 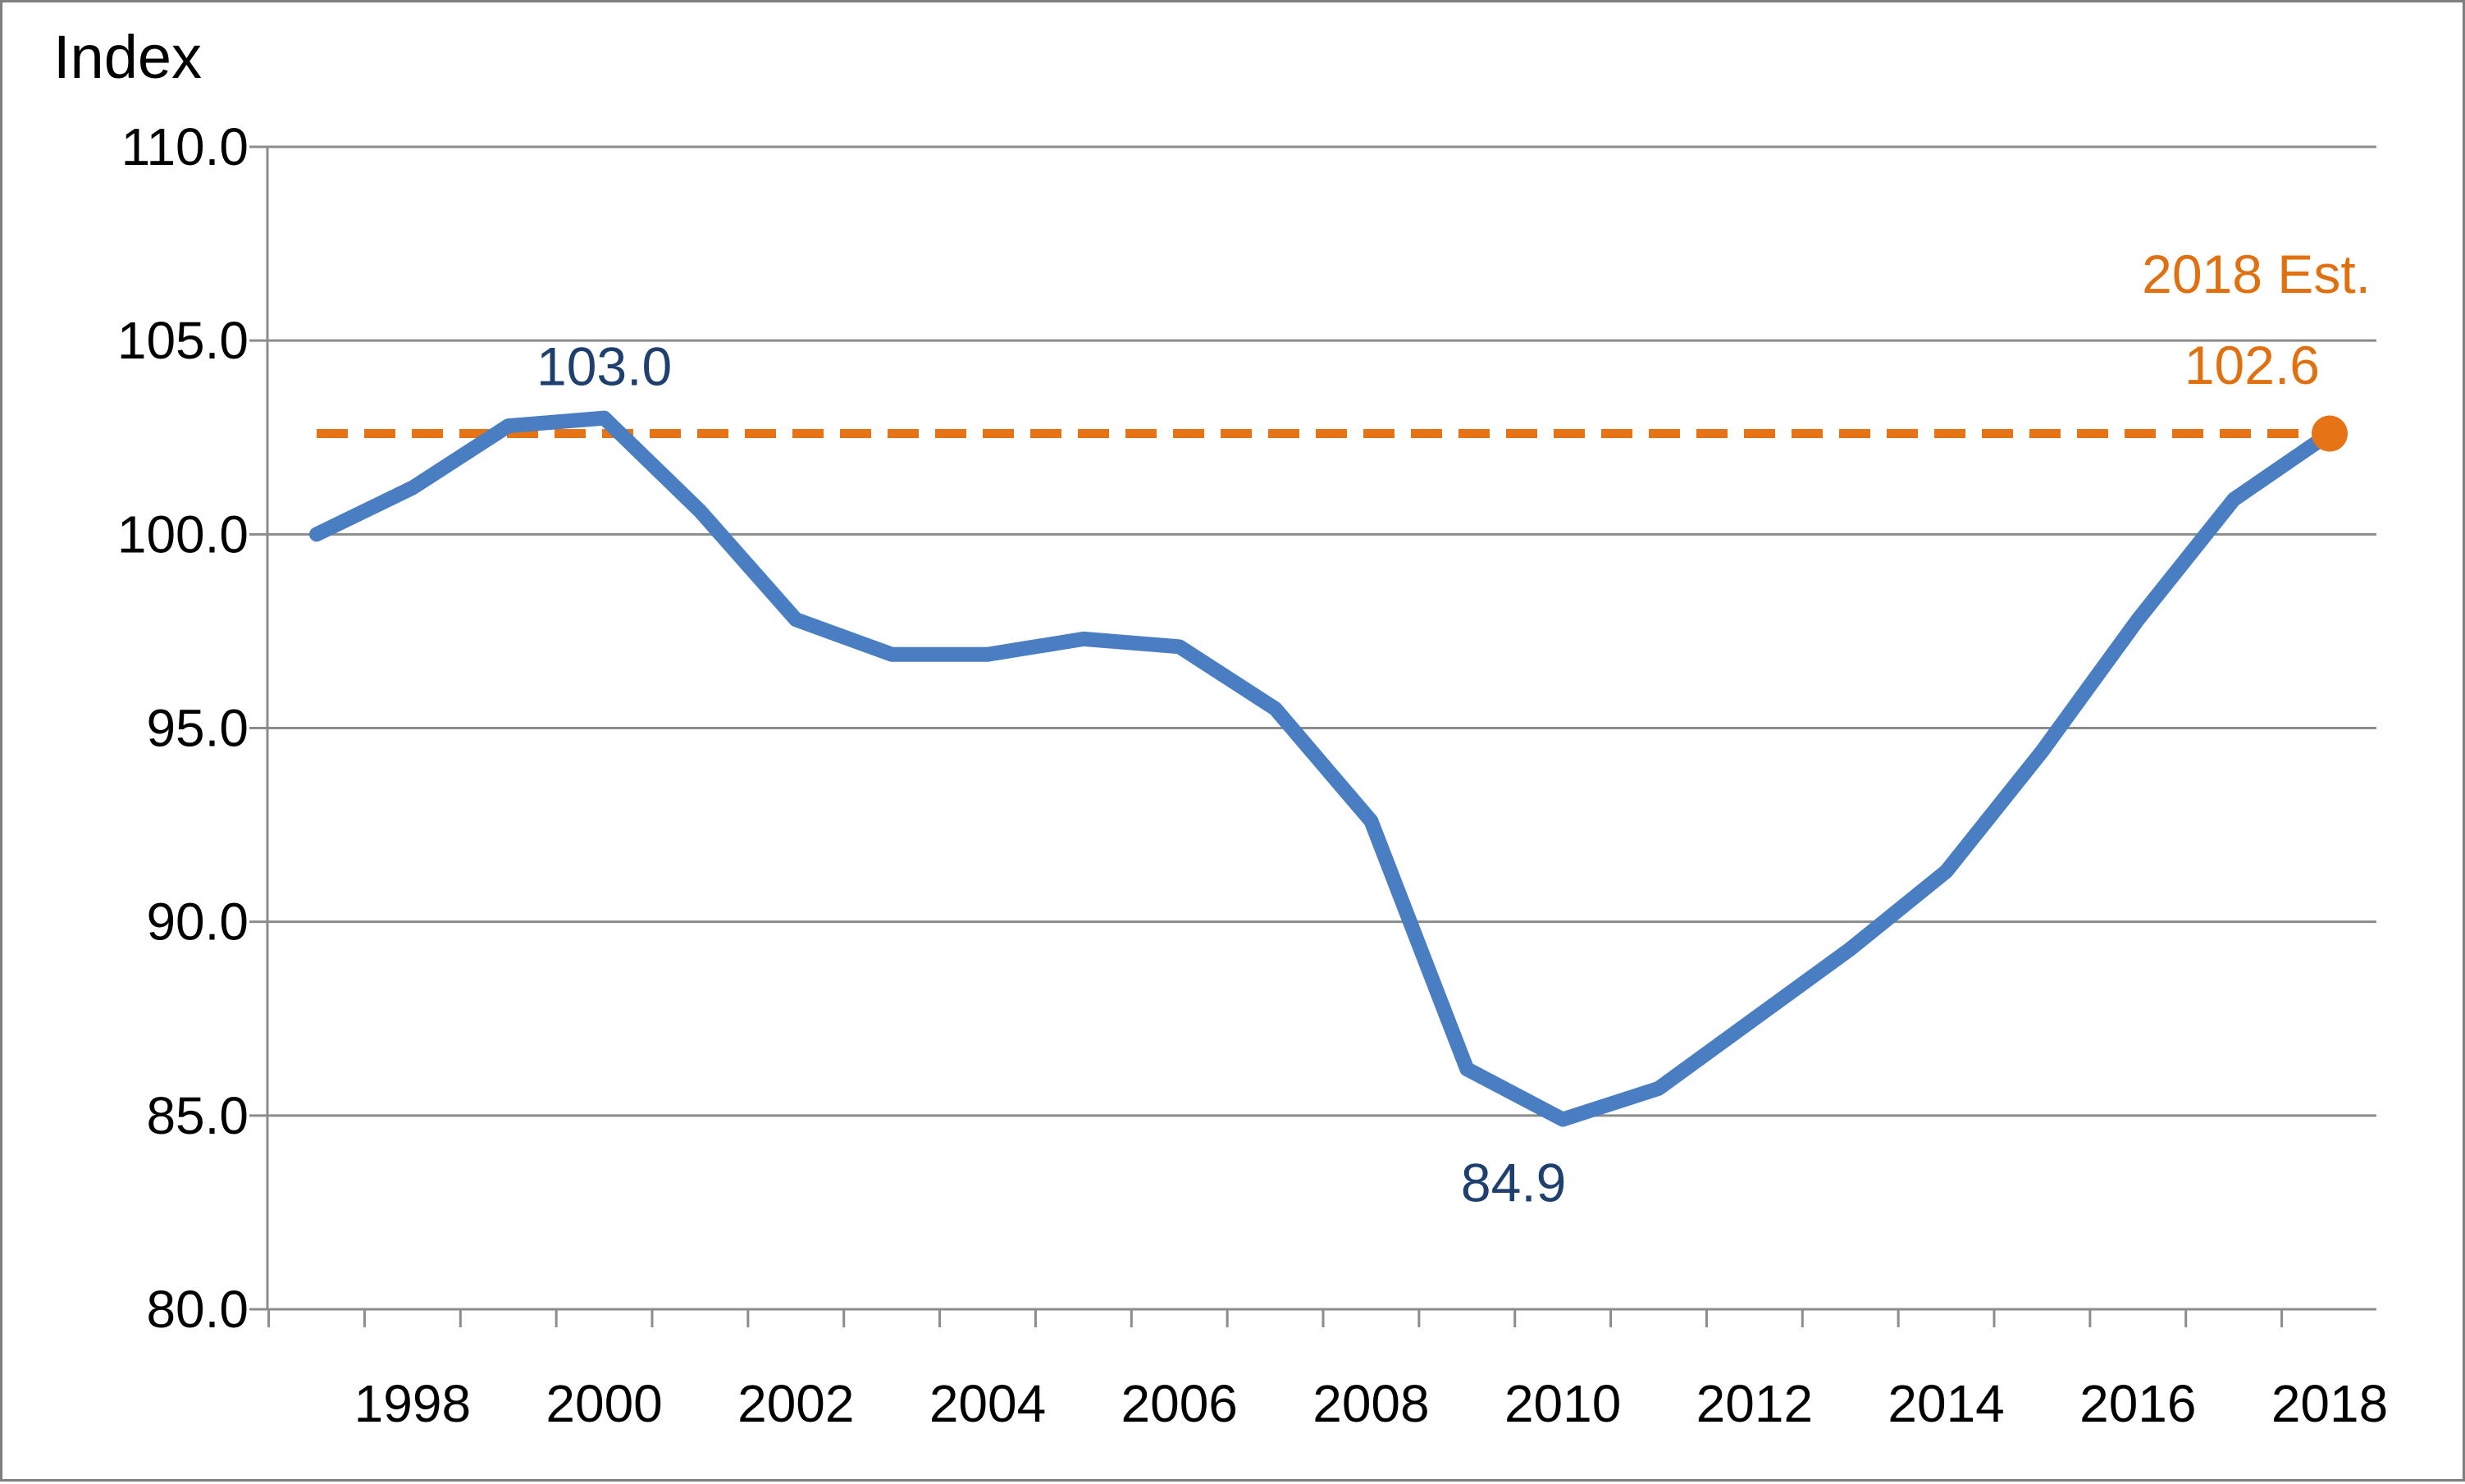 What do you see at coordinates (2256, 274) in the screenshot?
I see `estimate-title-label: 2018 Est.` at bounding box center [2256, 274].